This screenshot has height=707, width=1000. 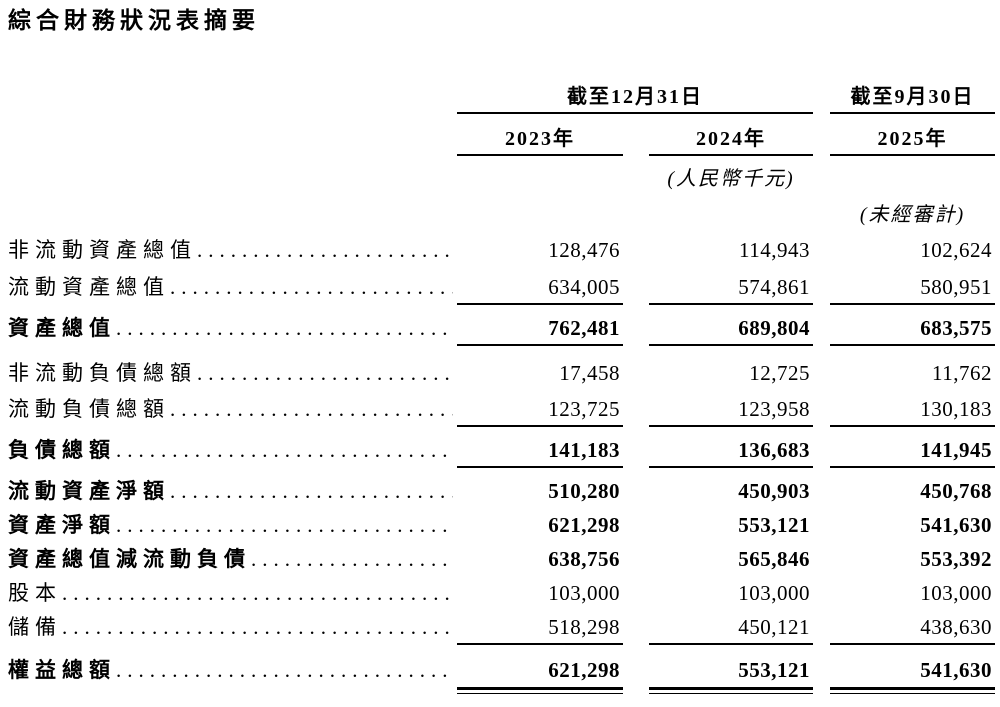 What do you see at coordinates (912, 629) in the screenshot?
I see `value-2025: 438,630` at bounding box center [912, 629].